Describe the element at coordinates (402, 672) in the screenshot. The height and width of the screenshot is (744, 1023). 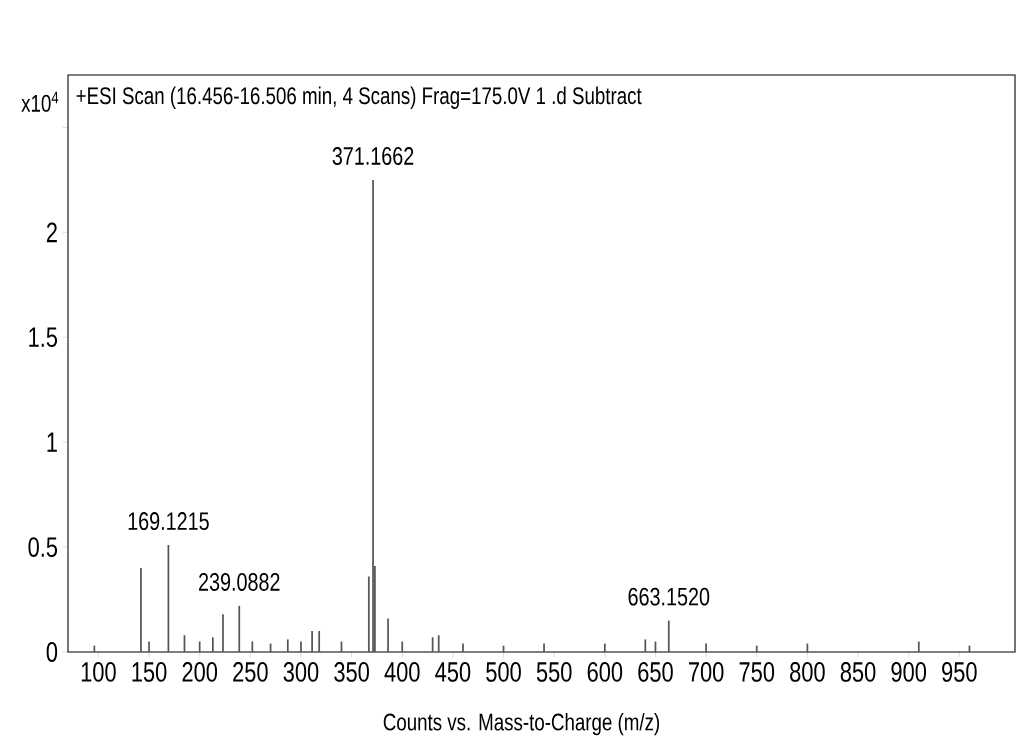
I see `x-tick-label: 400` at that location.